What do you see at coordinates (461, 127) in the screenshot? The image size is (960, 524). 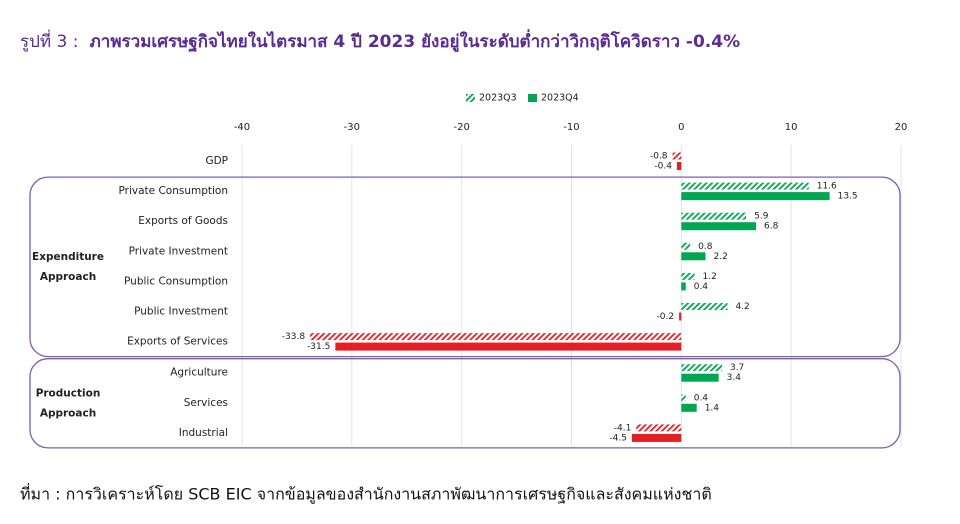 I see `x-tick-label: -20` at bounding box center [461, 127].